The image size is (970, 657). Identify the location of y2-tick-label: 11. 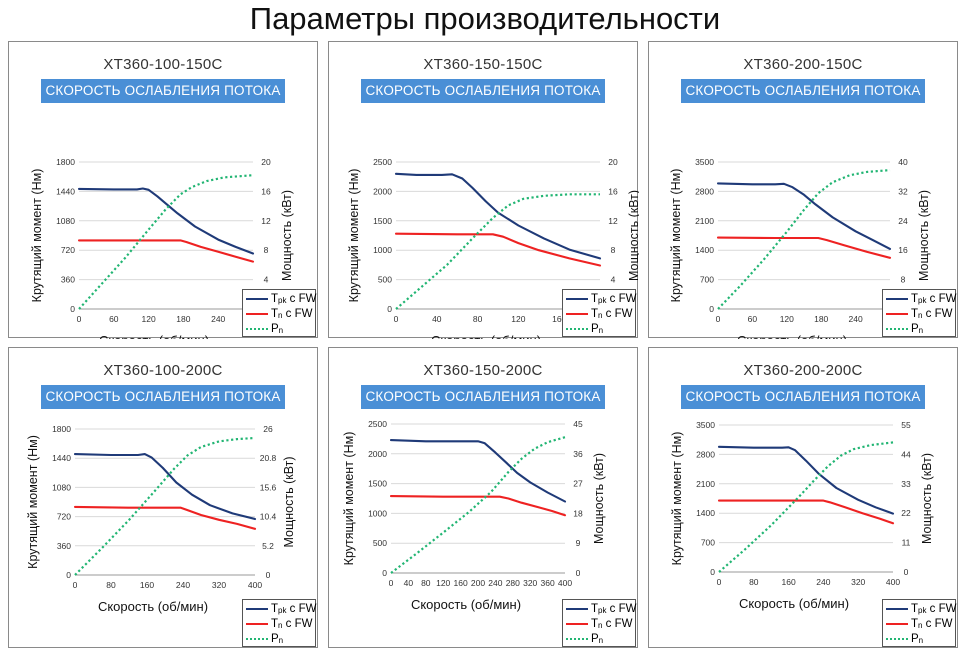
(906, 543).